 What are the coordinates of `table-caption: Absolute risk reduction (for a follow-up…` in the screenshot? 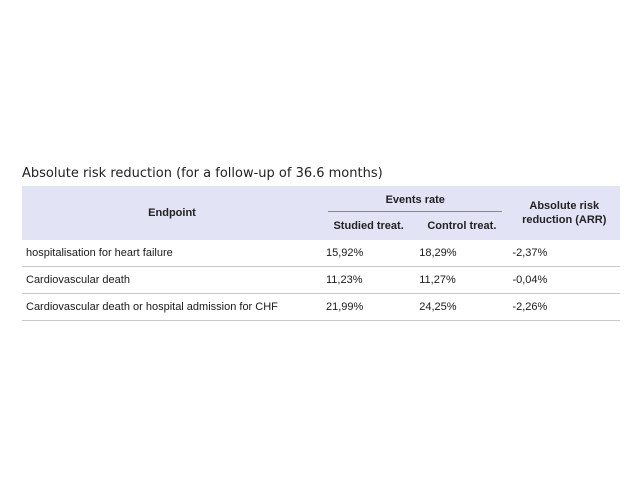 It's located at (202, 173).